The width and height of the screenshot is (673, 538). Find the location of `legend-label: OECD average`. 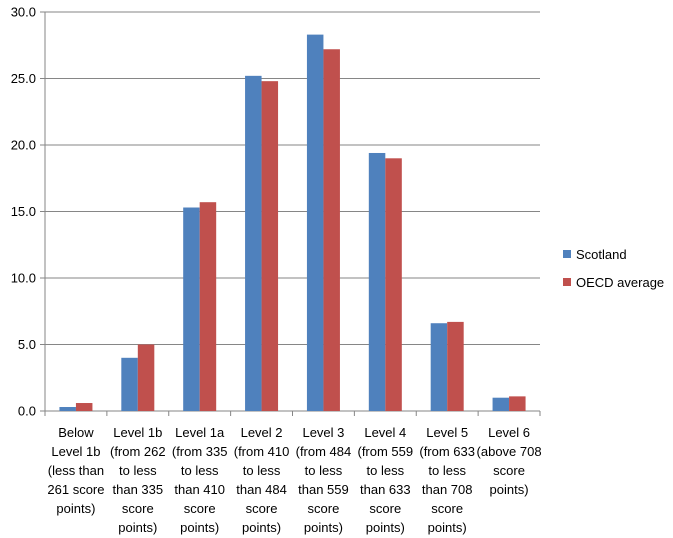

legend-label: OECD average is located at coordinates (620, 282).